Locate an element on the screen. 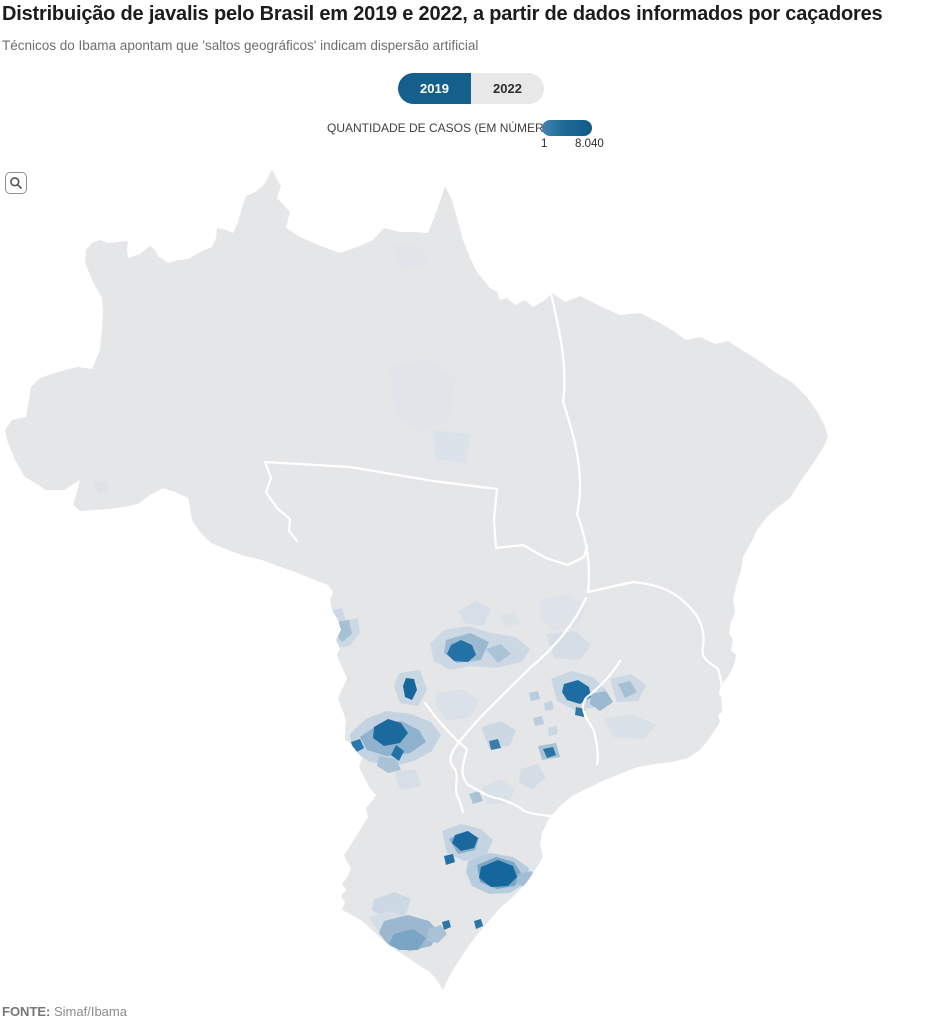  legend-max-value: 8.040 is located at coordinates (589, 144).